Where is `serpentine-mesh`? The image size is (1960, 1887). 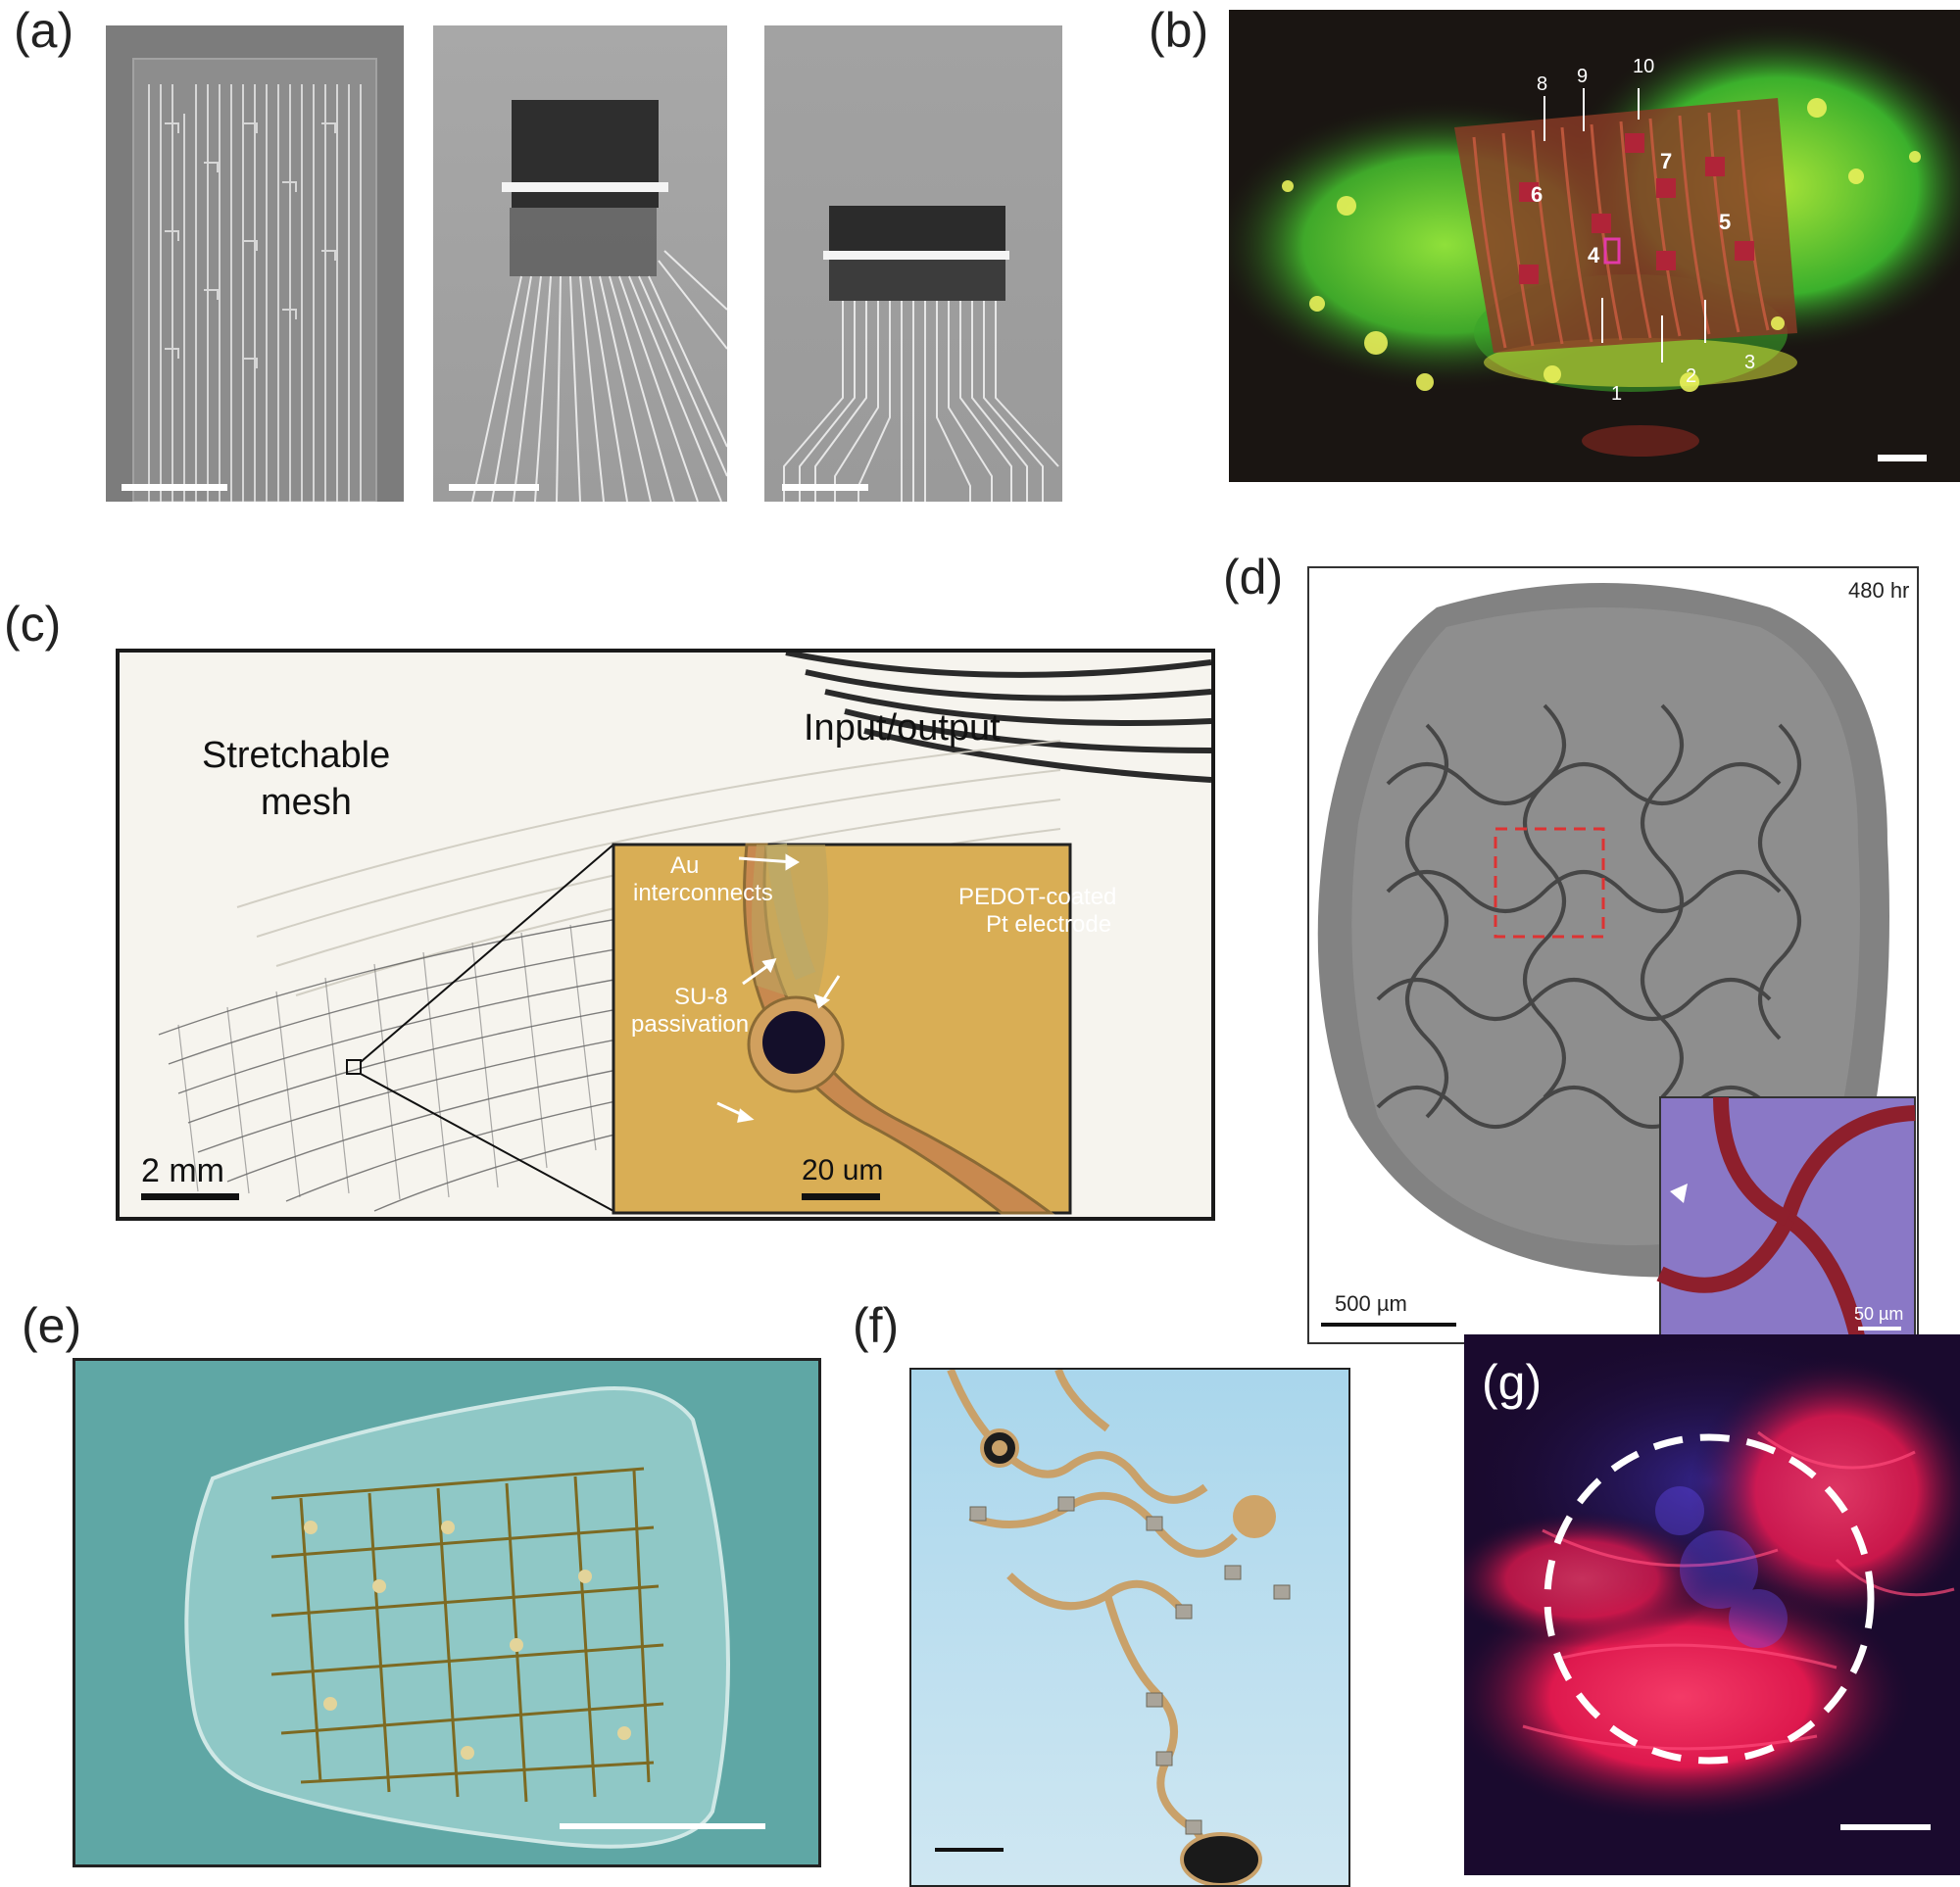 serpentine-mesh is located at coordinates (1588, 916).